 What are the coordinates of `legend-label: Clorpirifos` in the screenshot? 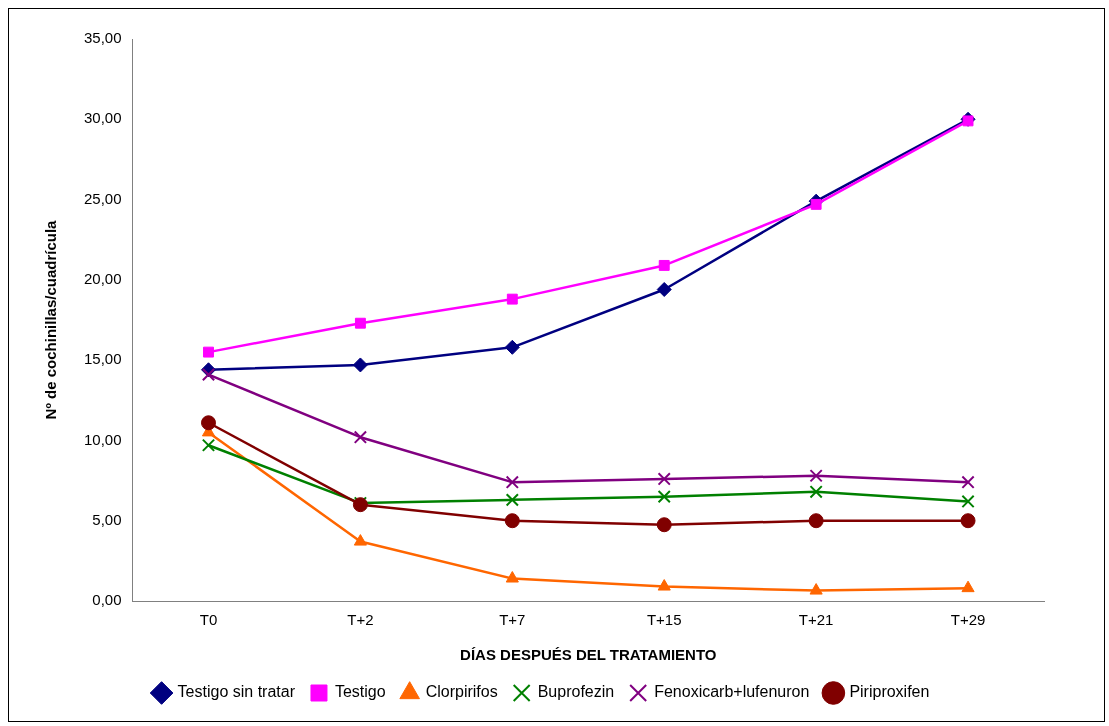 It's located at (461, 692).